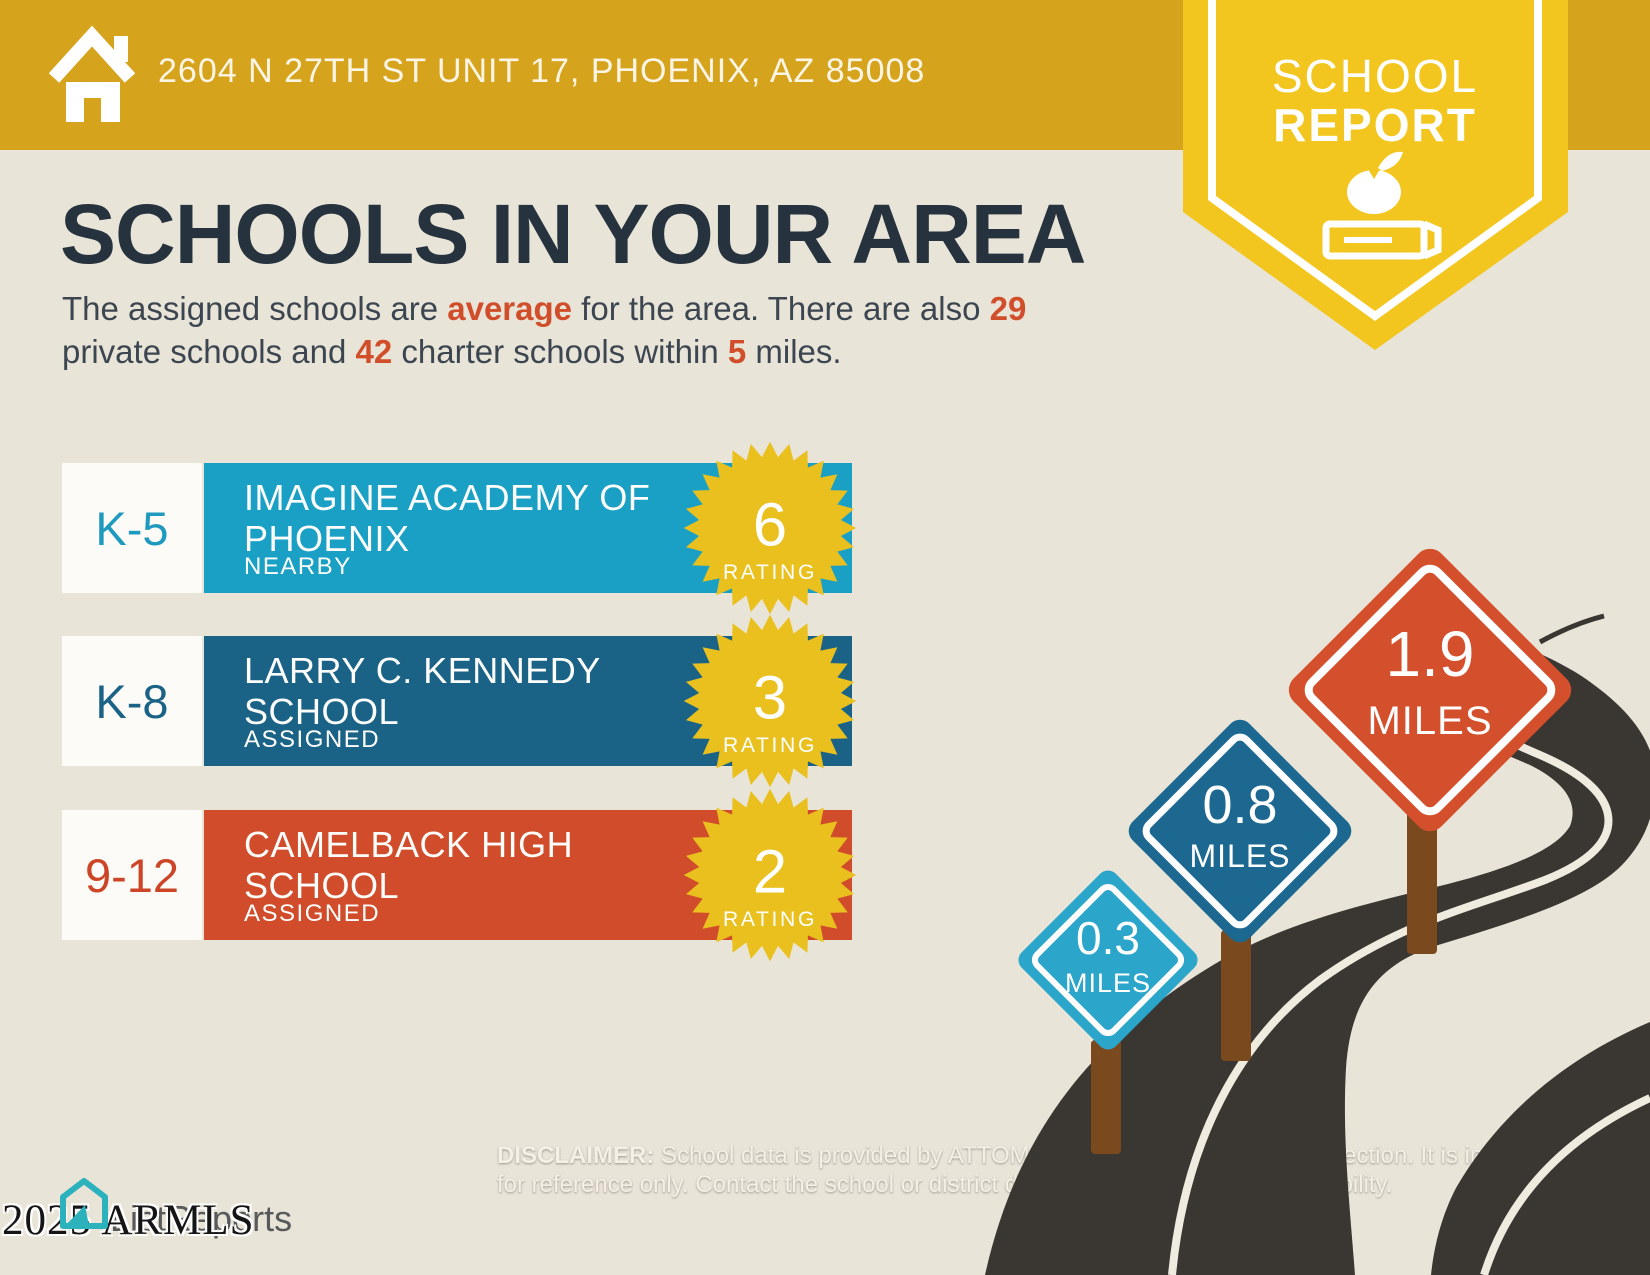  I want to click on rating-burst: 3 RATING, so click(770, 701).